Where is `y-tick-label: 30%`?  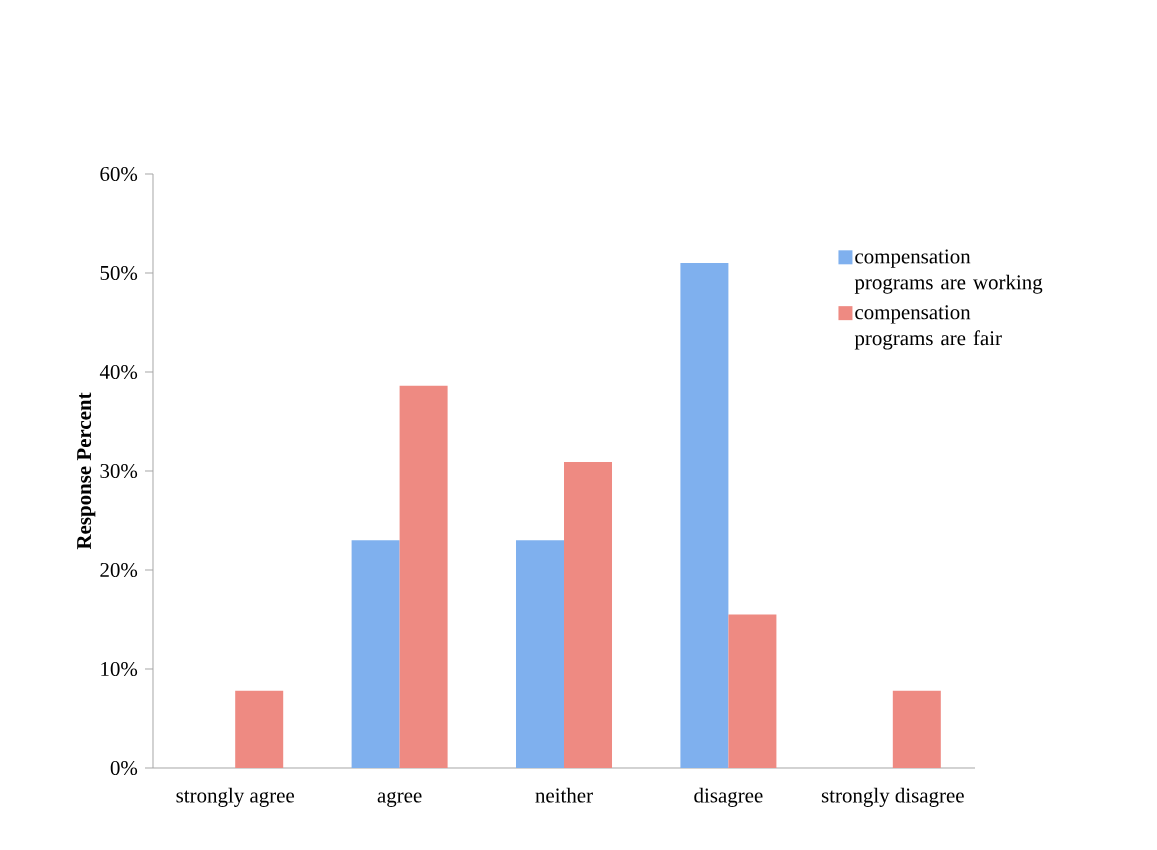 y-tick-label: 30% is located at coordinates (119, 471).